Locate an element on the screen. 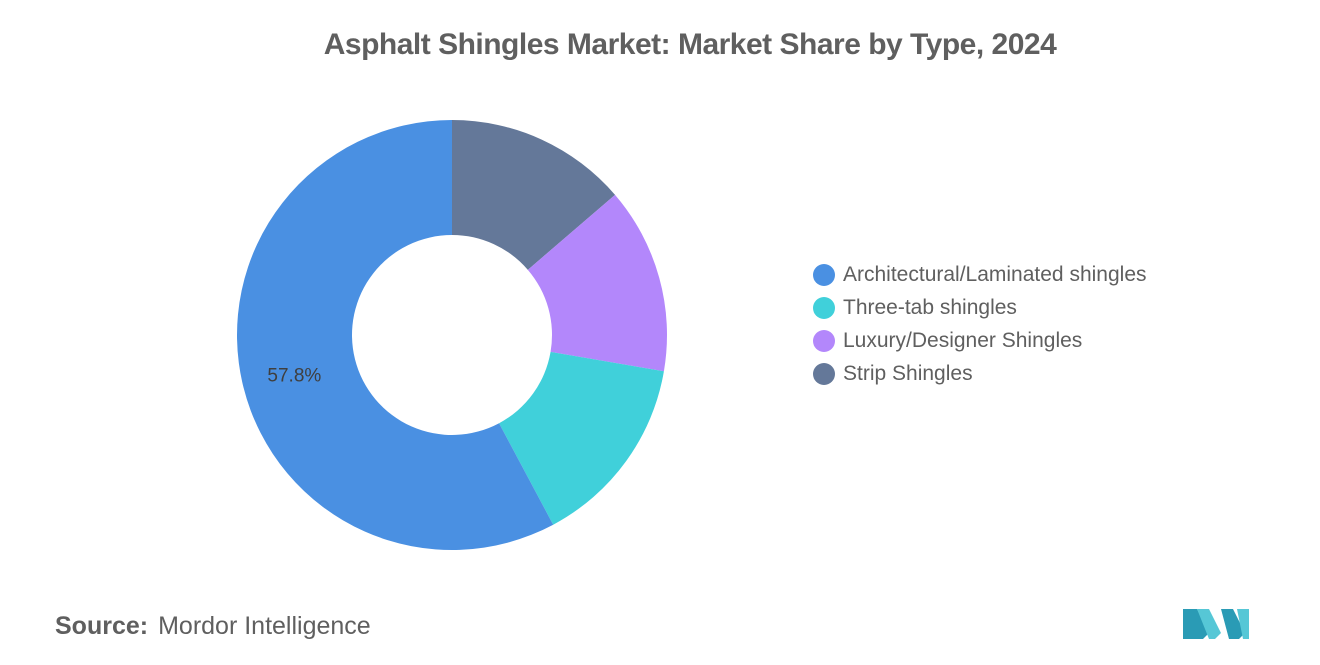  legend-label: Architectural/Laminated shingles is located at coordinates (995, 274).